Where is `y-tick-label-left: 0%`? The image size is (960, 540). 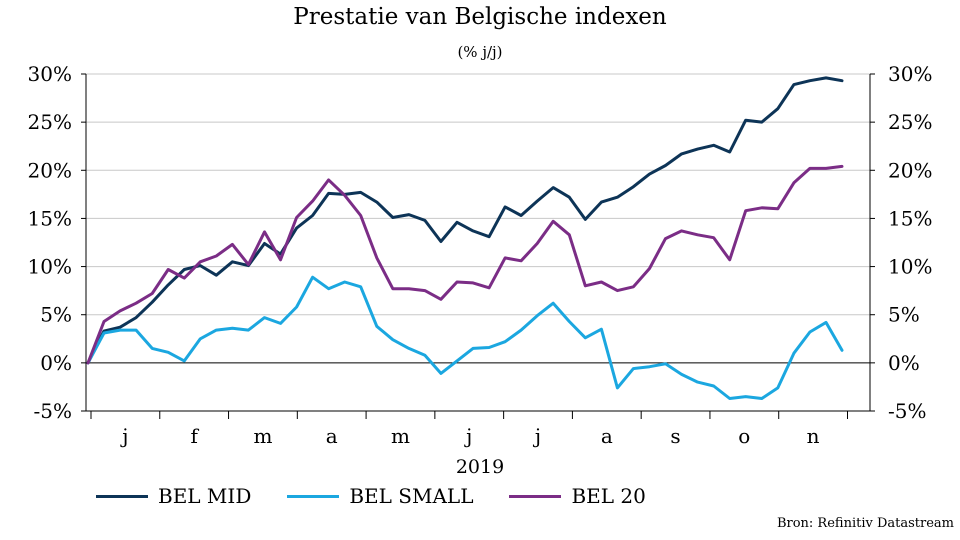 y-tick-label-left: 0% is located at coordinates (56, 363).